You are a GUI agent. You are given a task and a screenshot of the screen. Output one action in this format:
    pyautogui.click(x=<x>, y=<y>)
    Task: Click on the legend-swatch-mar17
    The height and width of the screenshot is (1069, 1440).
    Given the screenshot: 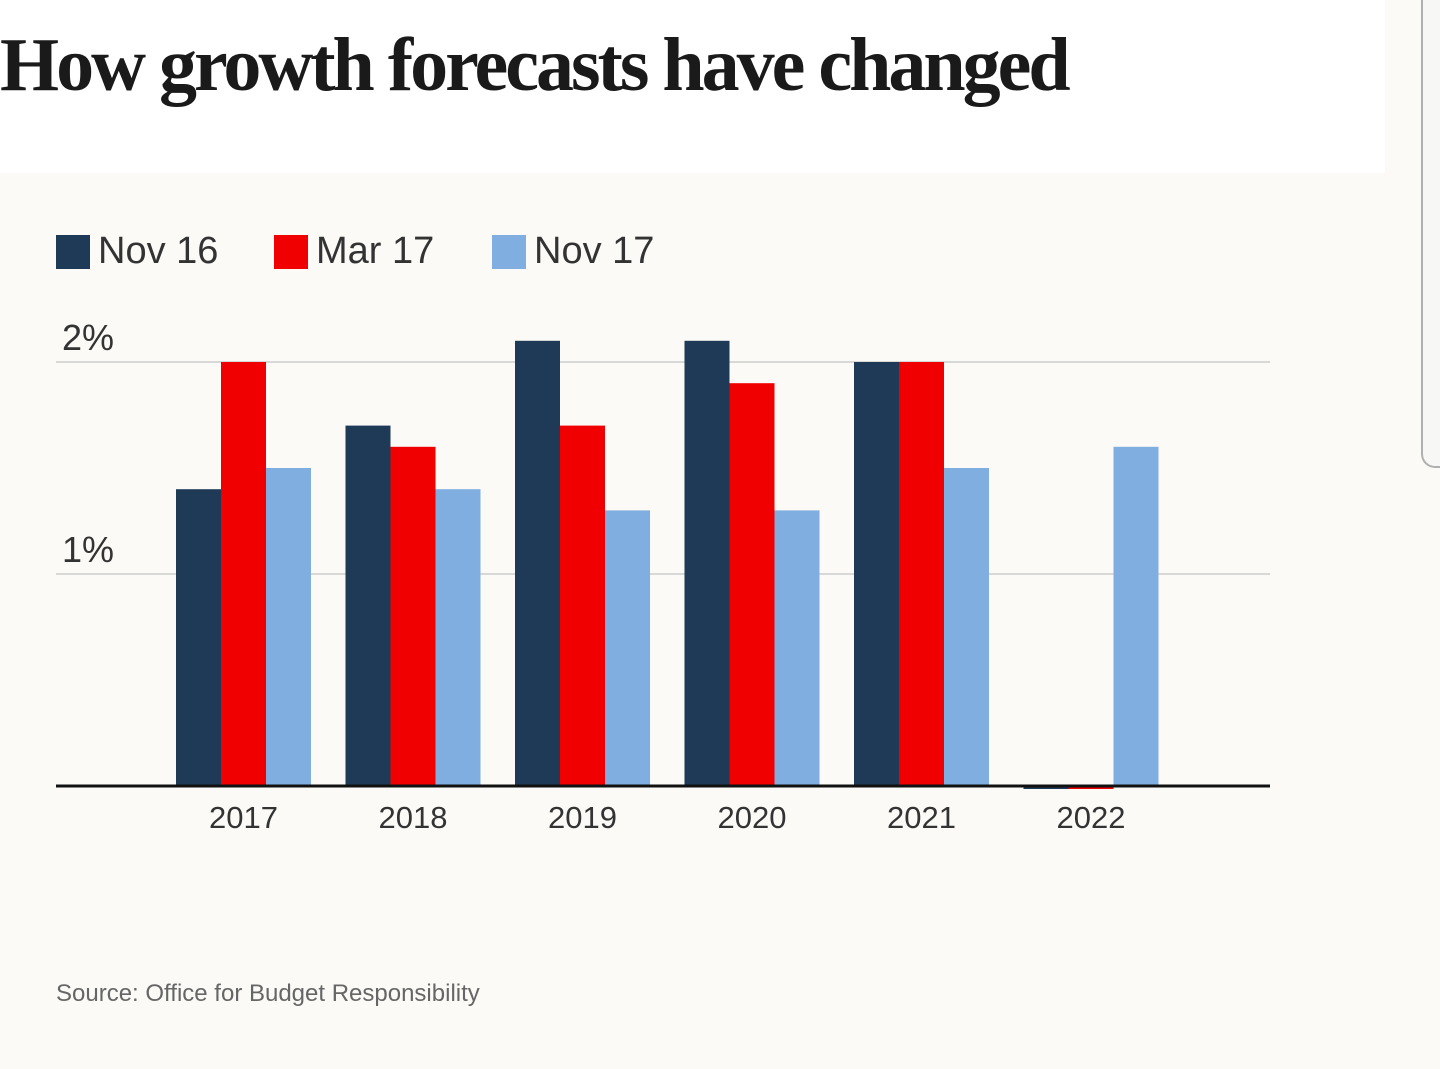 What is the action you would take?
    pyautogui.click(x=291, y=251)
    